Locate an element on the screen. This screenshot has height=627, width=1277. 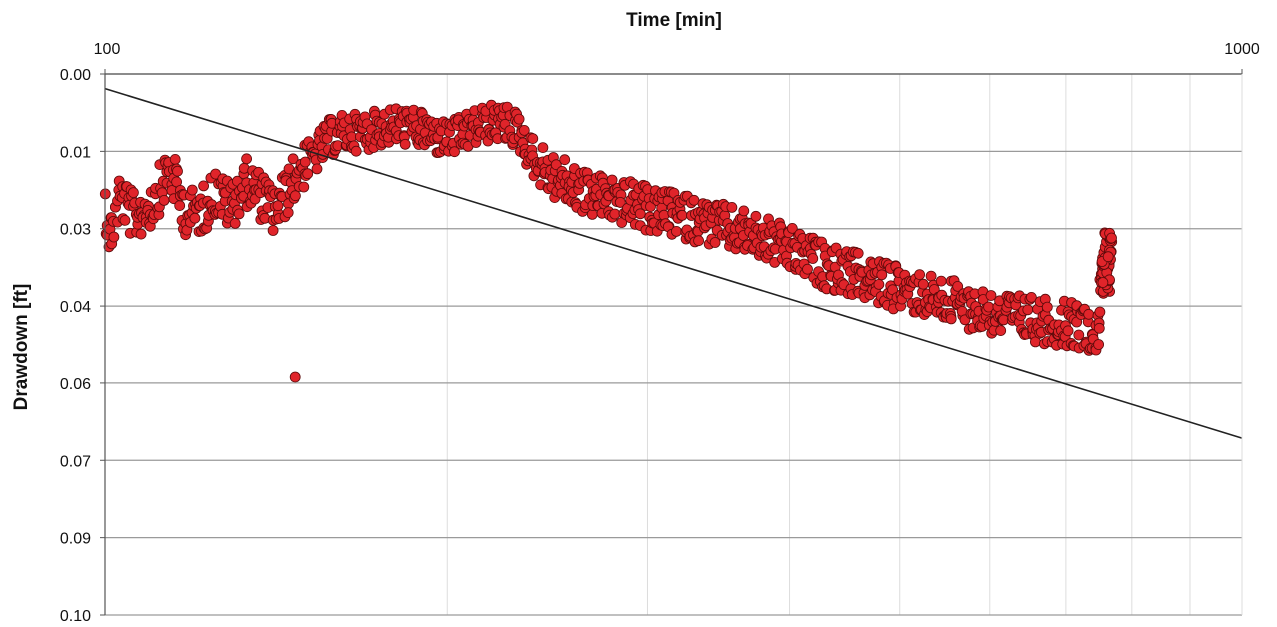
y-tick-label: 0.07 is located at coordinates (75, 461).